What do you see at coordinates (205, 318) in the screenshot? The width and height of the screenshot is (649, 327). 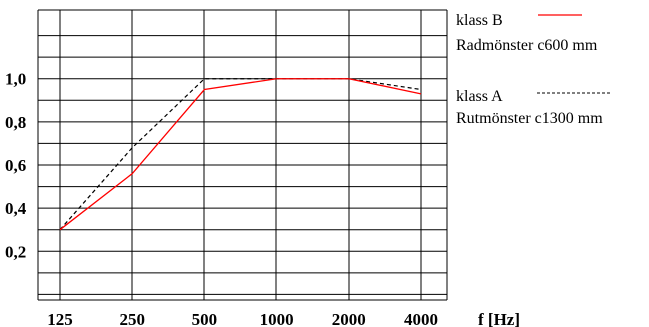 I see `x-tick-label: 500` at bounding box center [205, 318].